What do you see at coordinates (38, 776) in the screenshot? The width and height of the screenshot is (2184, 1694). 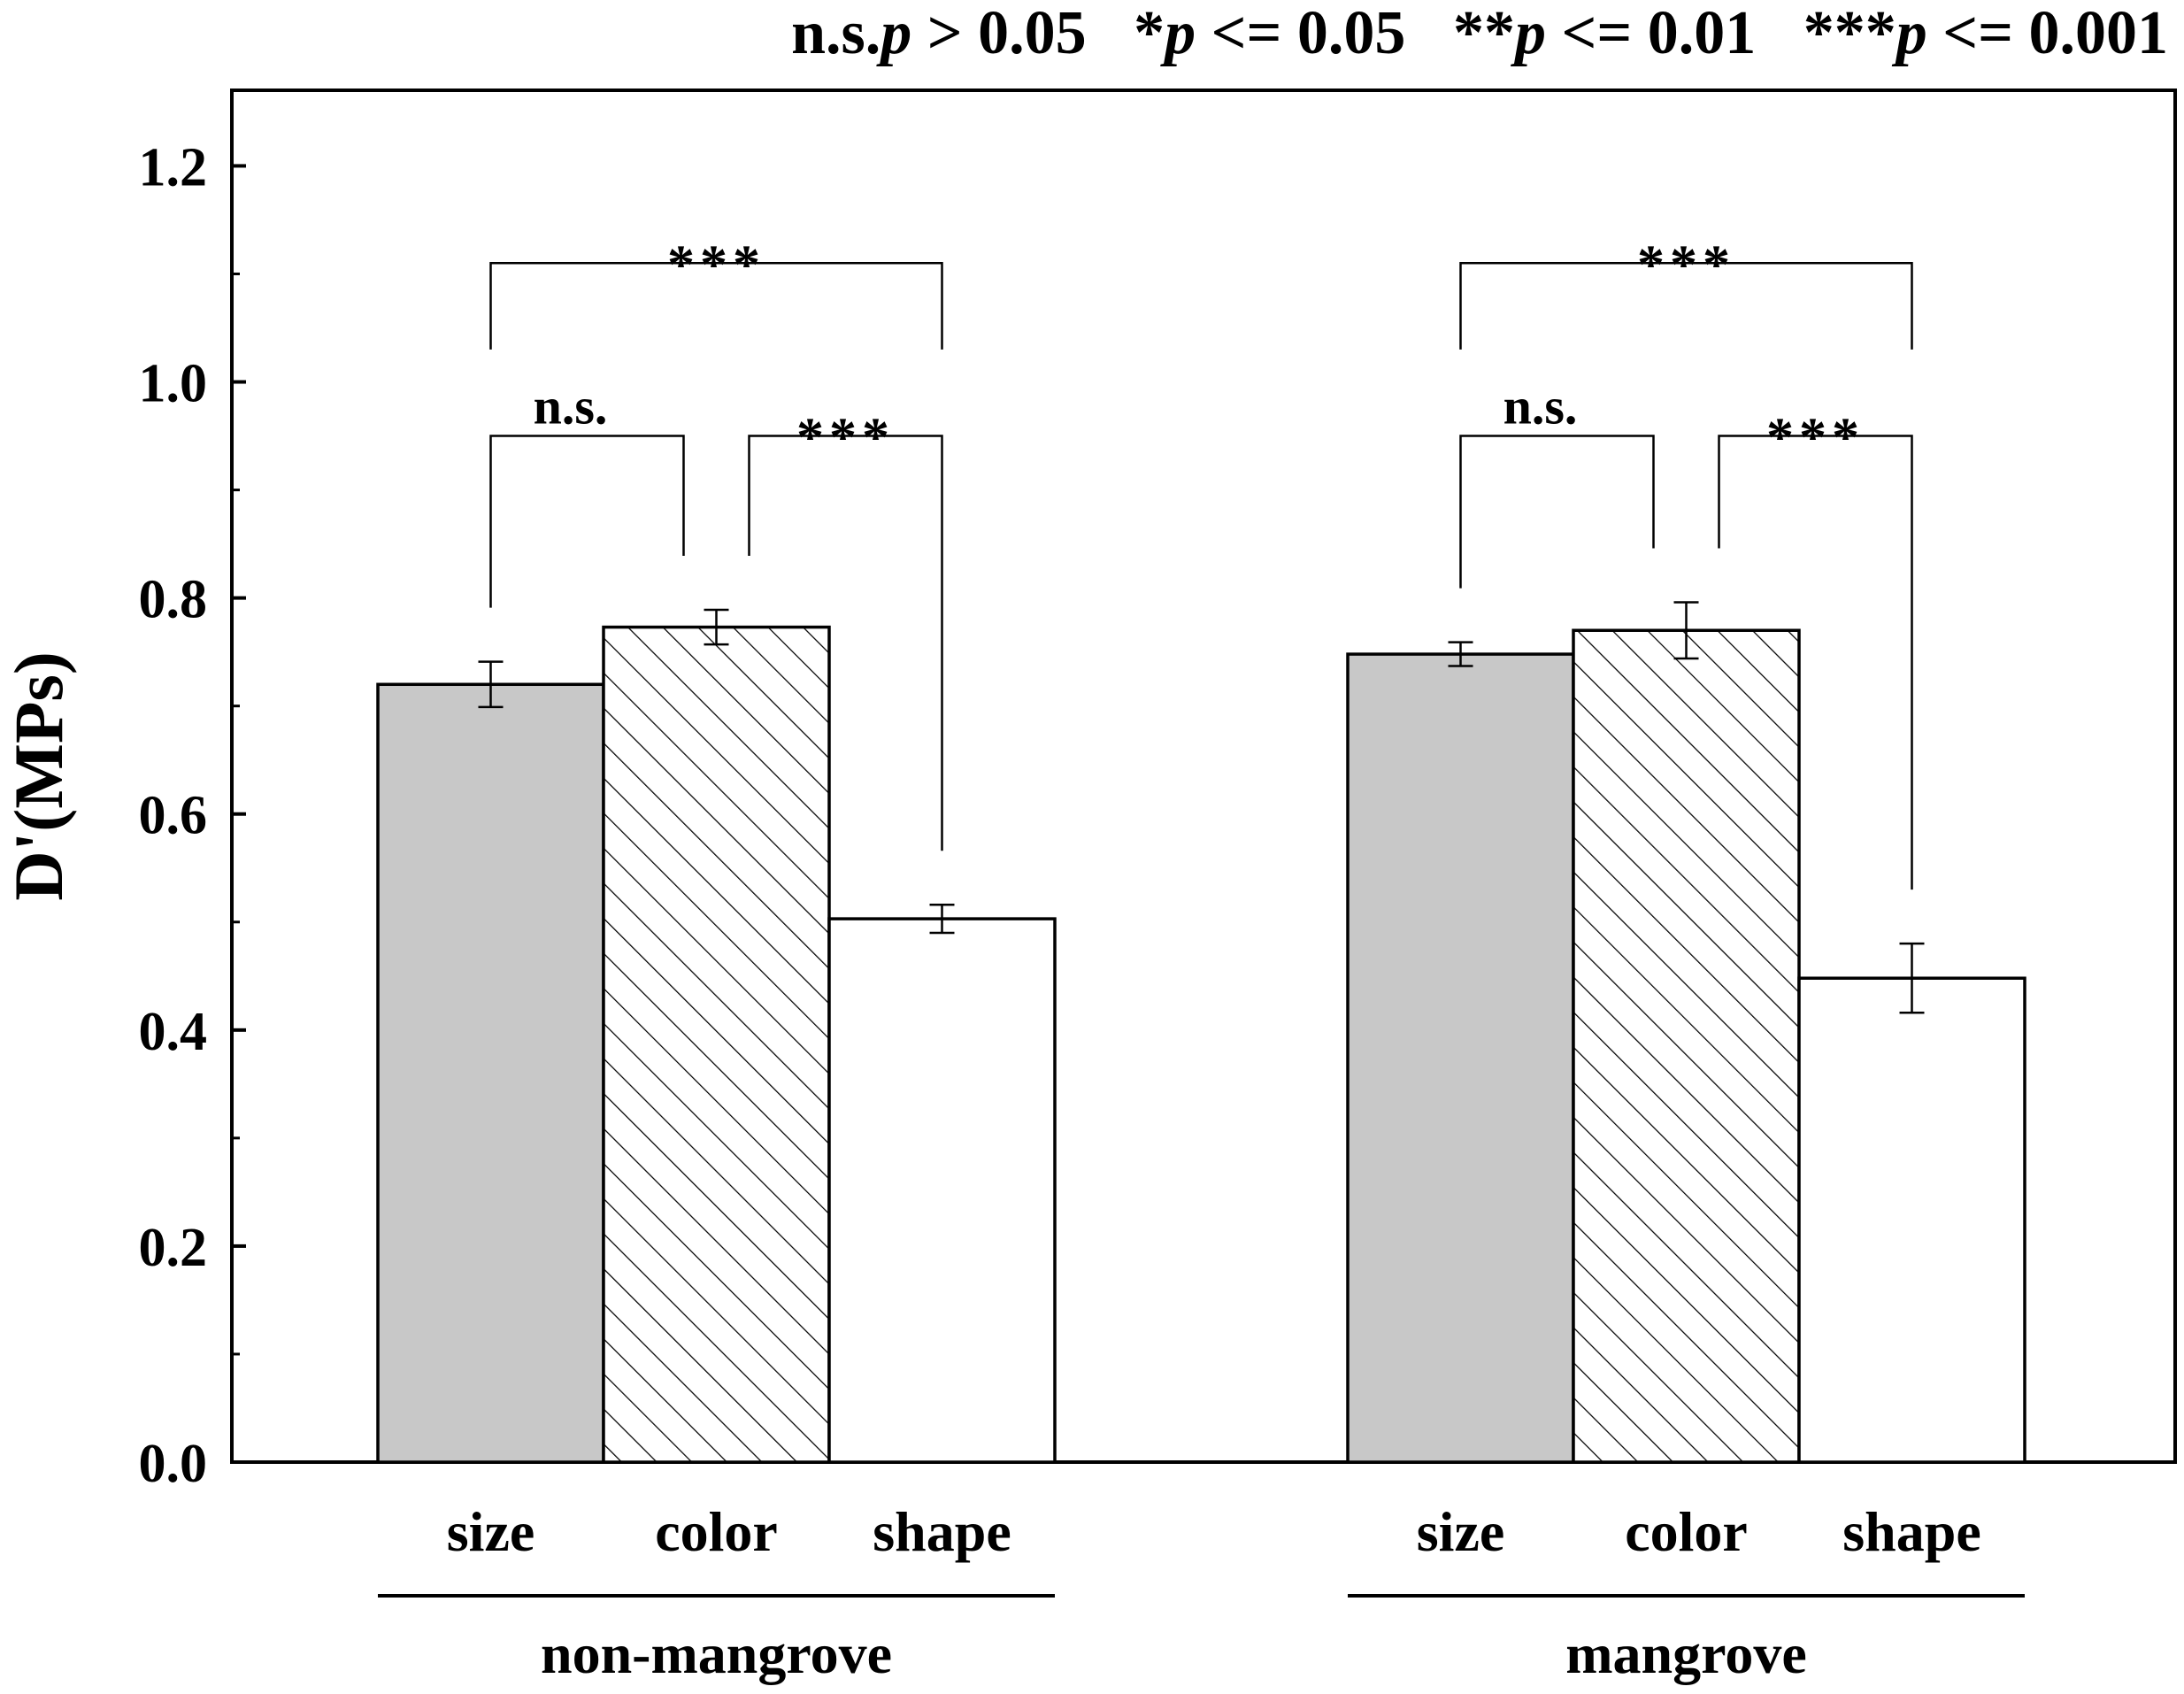 I see `y-axis-label: D'(MPs)` at bounding box center [38, 776].